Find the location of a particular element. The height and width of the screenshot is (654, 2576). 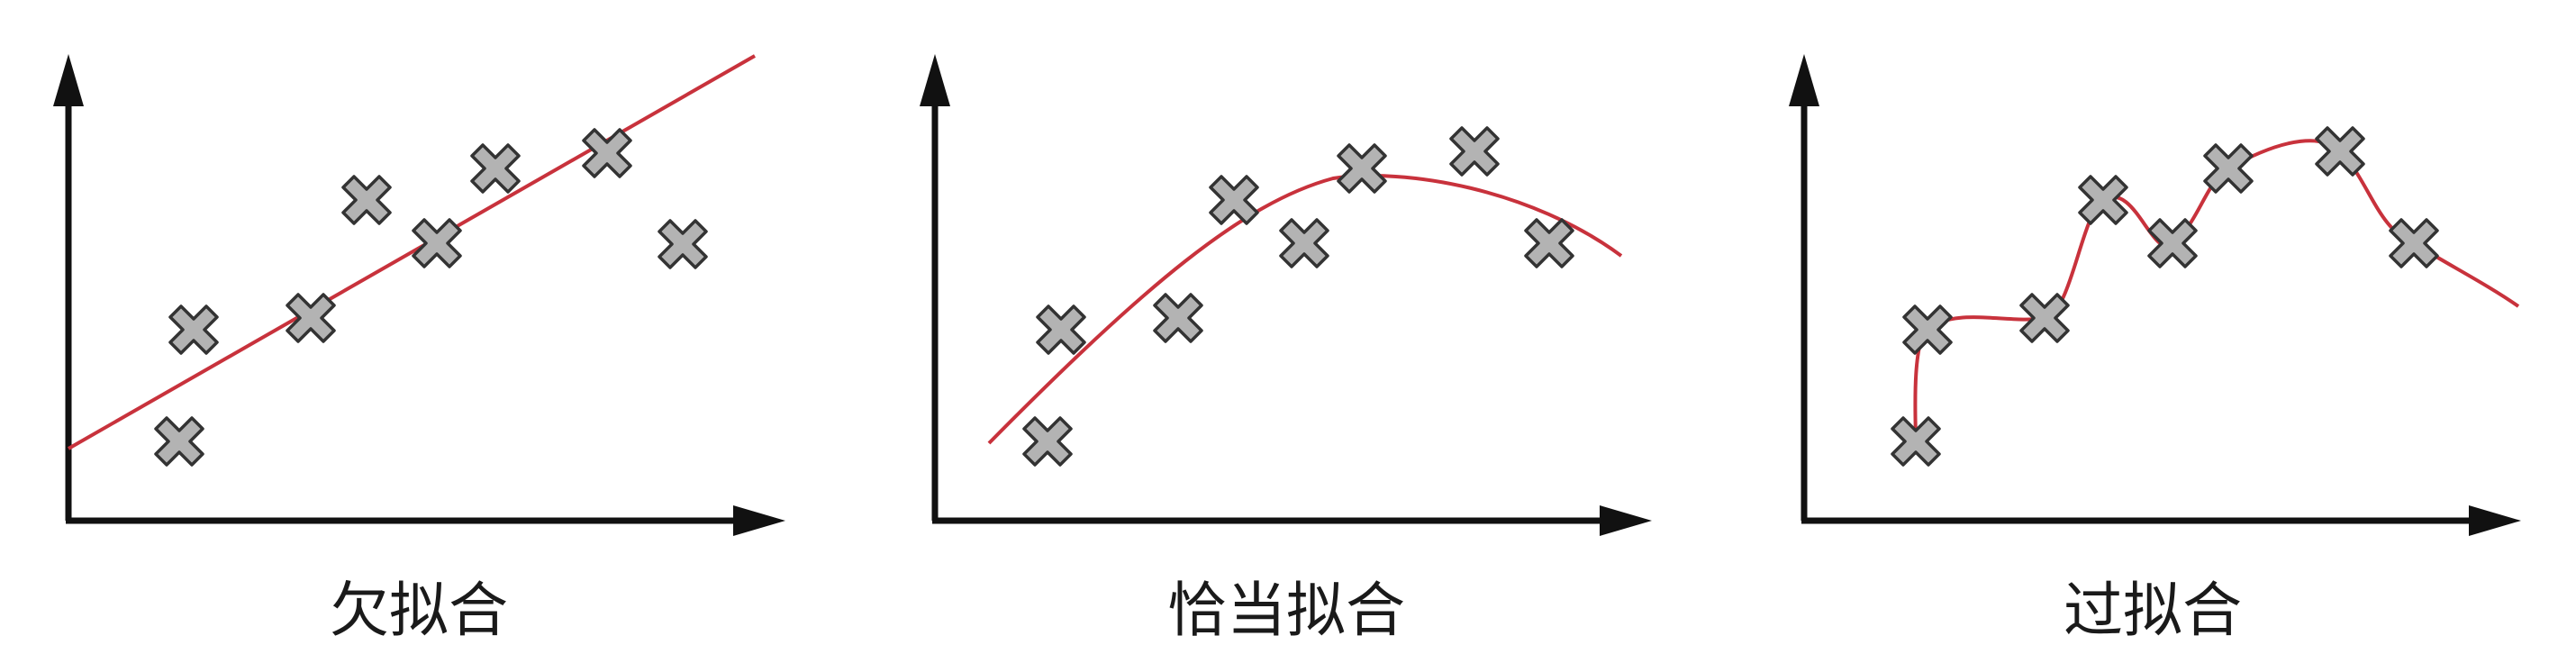

caption-good-fit: 恰当拟合 is located at coordinates (1286, 610).